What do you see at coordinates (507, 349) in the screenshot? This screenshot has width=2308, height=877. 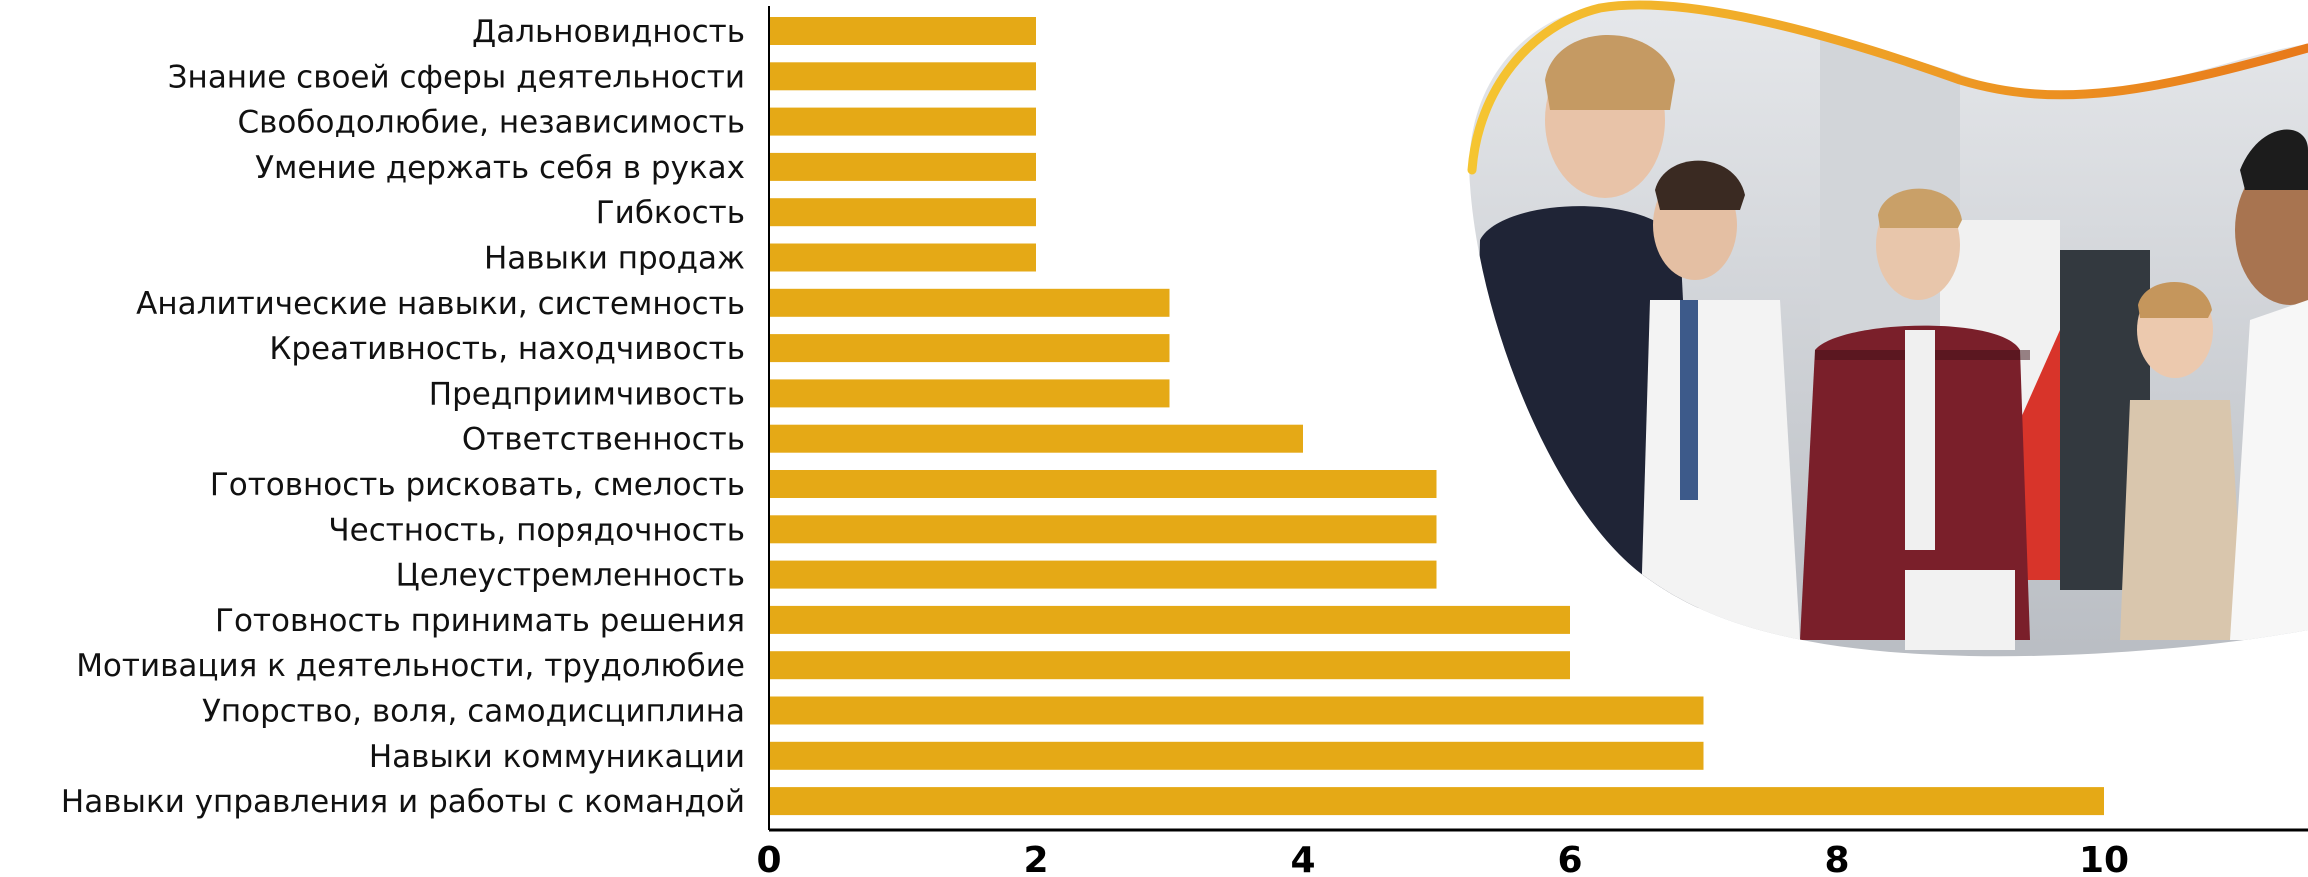 I see `category-label: Креативность, находчивость` at bounding box center [507, 349].